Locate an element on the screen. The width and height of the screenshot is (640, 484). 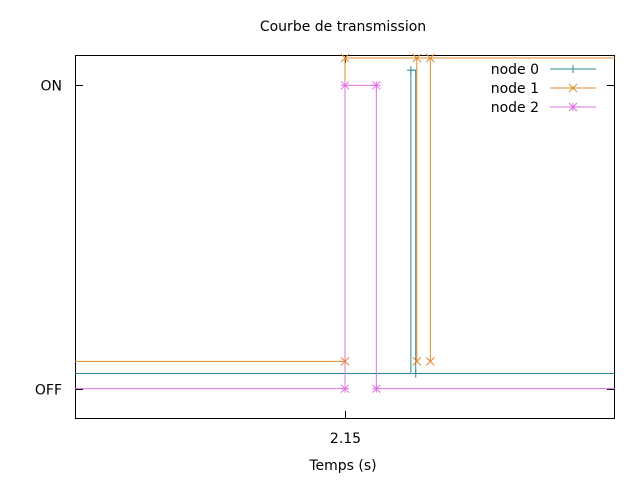
x-axis-label: Temps (s) is located at coordinates (342, 466).